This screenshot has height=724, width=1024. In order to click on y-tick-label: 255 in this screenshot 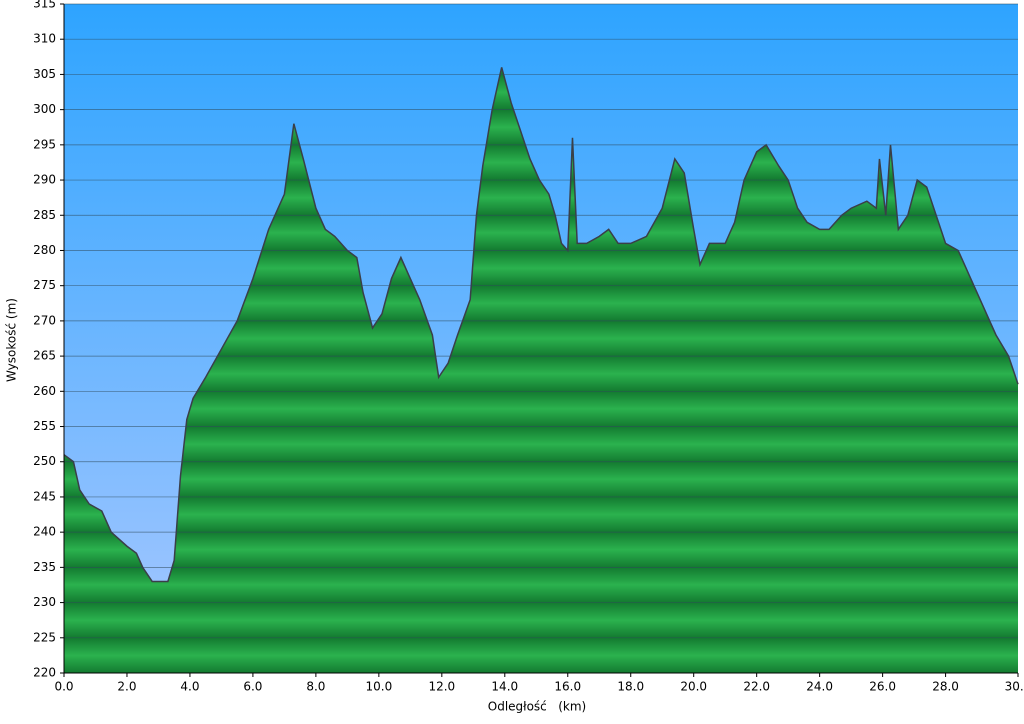, I will do `click(44, 426)`.